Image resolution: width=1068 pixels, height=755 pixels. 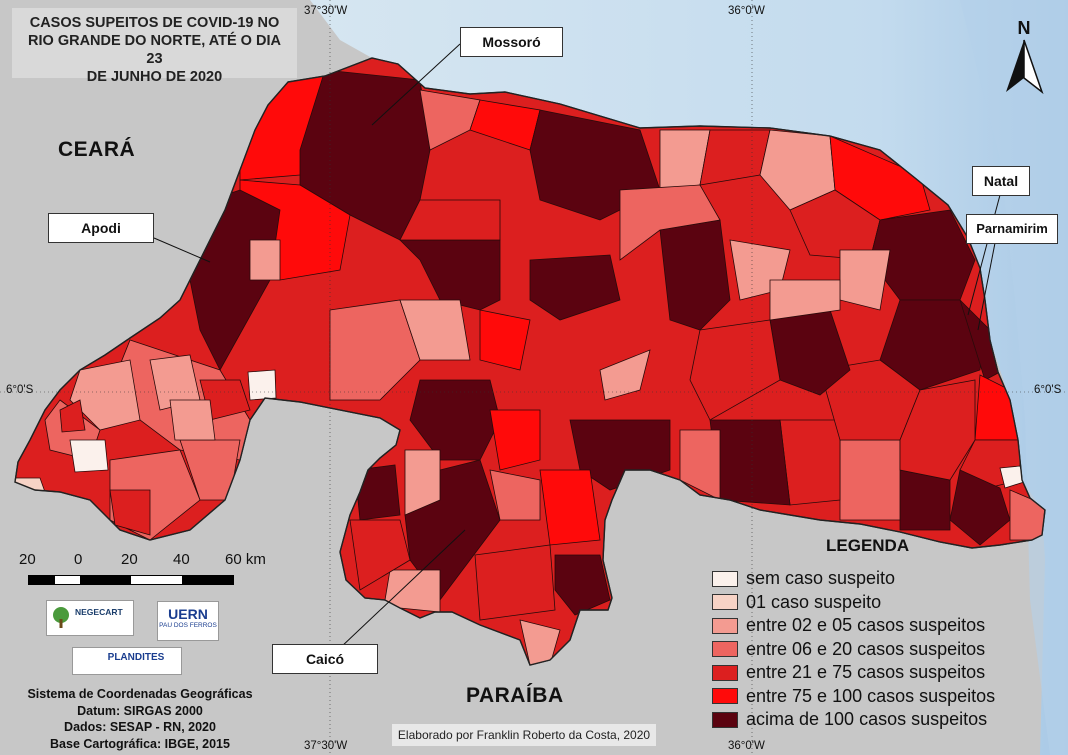 What do you see at coordinates (1012, 229) in the screenshot?
I see `callout-parnamirim: Parnamirim` at bounding box center [1012, 229].